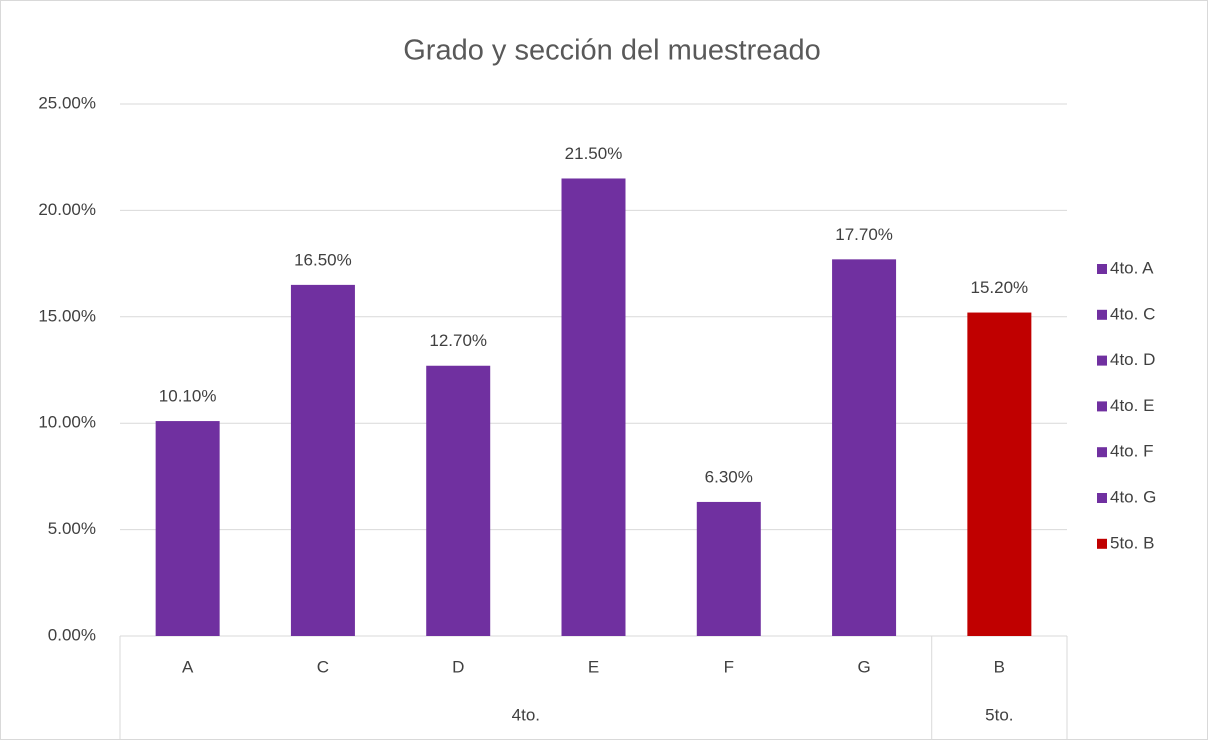 The image size is (1208, 740). I want to click on y-tick-label: 25.00%, so click(67, 102).